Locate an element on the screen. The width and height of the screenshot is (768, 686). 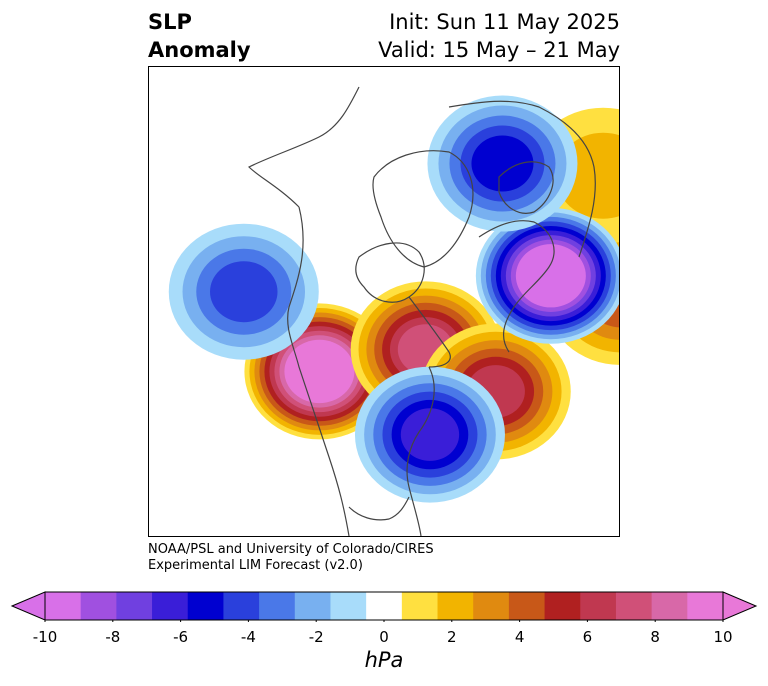
credit-line-2: Experimental LIM Forecast (v2.0) is located at coordinates (255, 565).